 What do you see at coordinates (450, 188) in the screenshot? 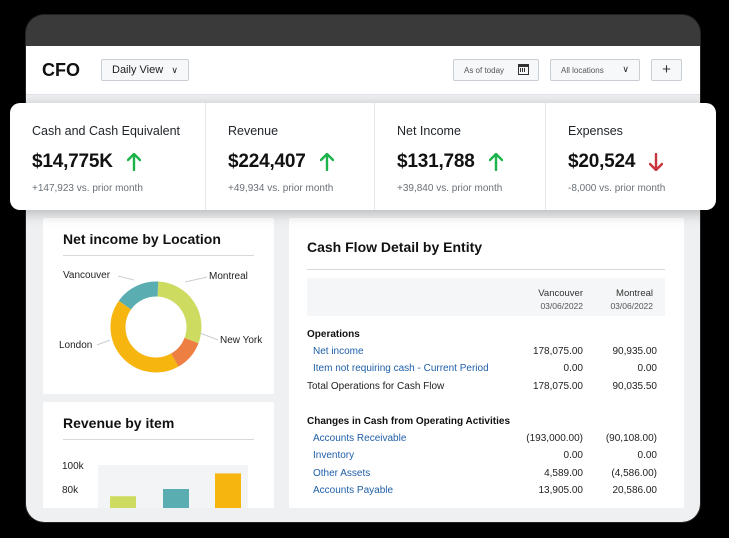
I see `kpi-delta: +39,840 vs. prior month` at bounding box center [450, 188].